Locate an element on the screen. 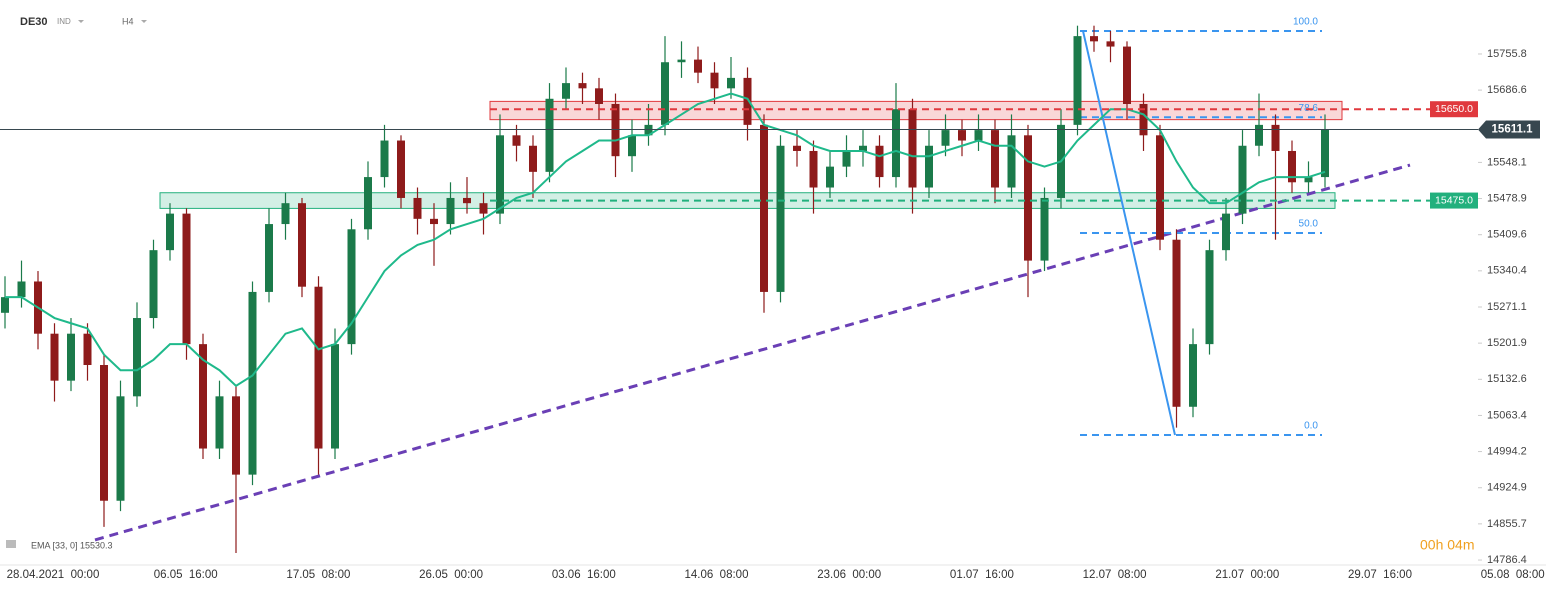  level-tag is located at coordinates (1454, 200).